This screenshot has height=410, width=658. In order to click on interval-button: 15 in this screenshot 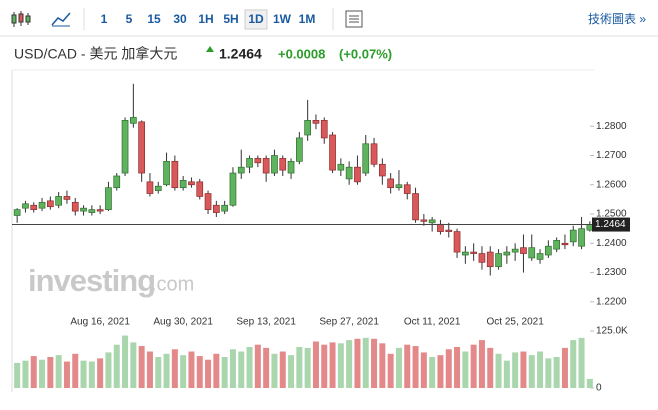, I will do `click(154, 19)`.